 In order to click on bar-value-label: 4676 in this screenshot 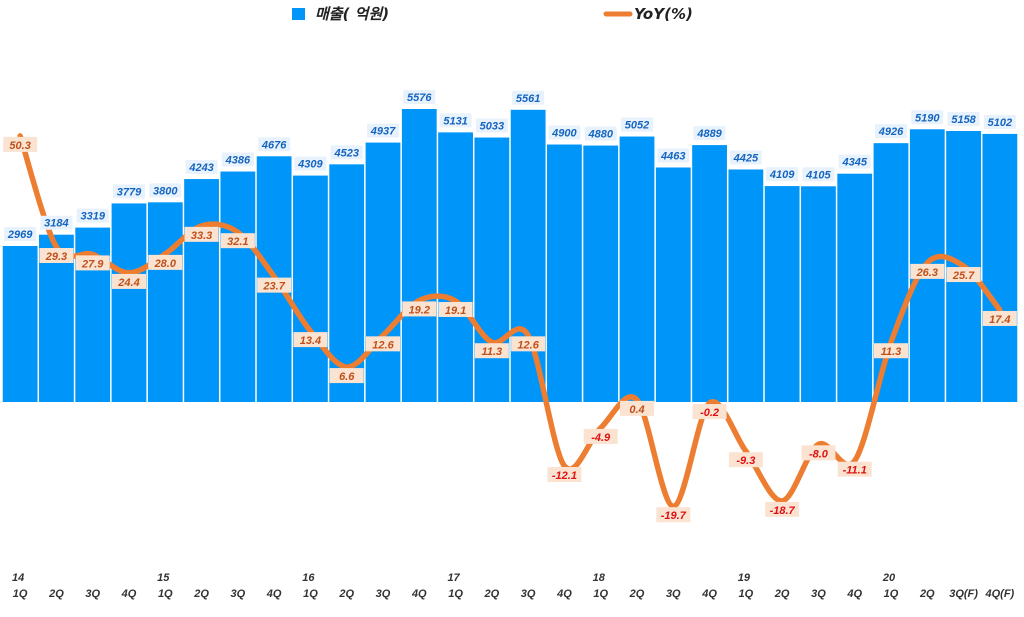, I will do `click(274, 145)`.